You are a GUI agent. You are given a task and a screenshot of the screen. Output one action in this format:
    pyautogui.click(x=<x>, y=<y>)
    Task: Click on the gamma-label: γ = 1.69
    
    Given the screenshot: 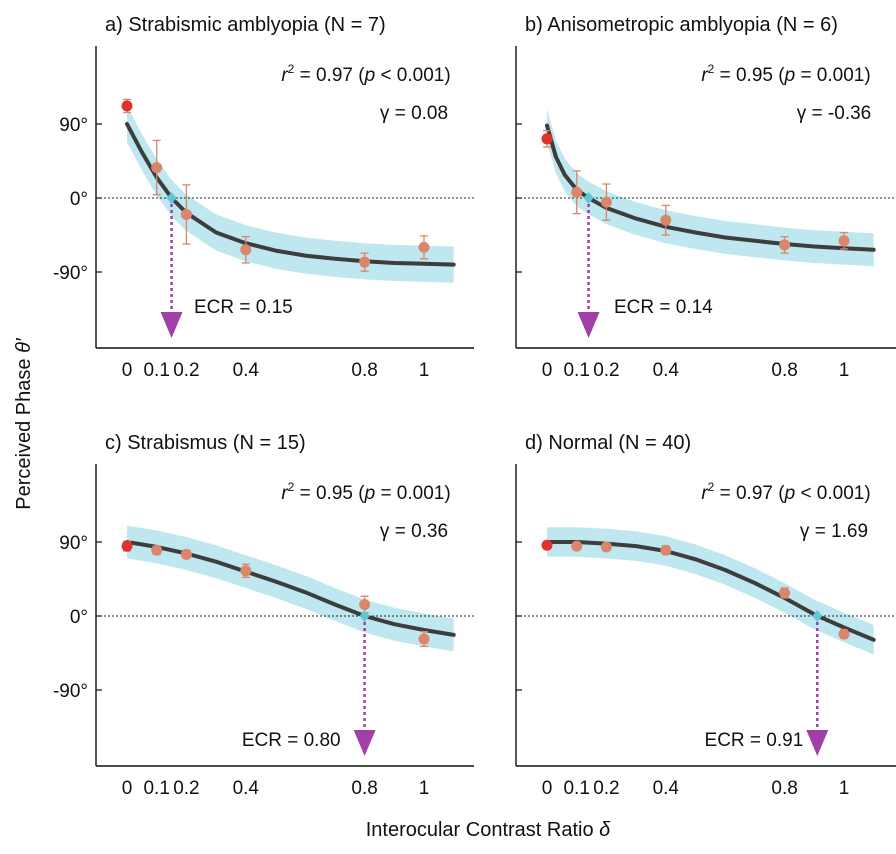 What is the action you would take?
    pyautogui.click(x=834, y=531)
    